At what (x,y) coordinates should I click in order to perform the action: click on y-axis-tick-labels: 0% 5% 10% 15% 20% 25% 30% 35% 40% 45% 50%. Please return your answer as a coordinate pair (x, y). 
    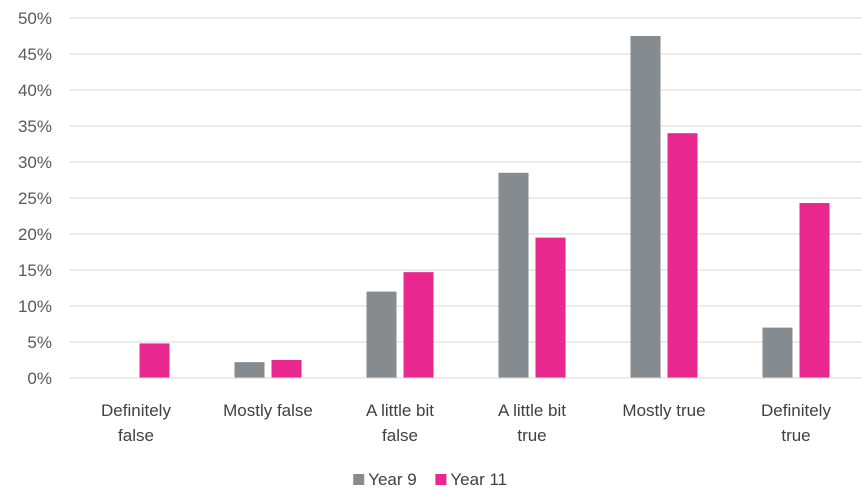
    Looking at the image, I should click on (35, 198).